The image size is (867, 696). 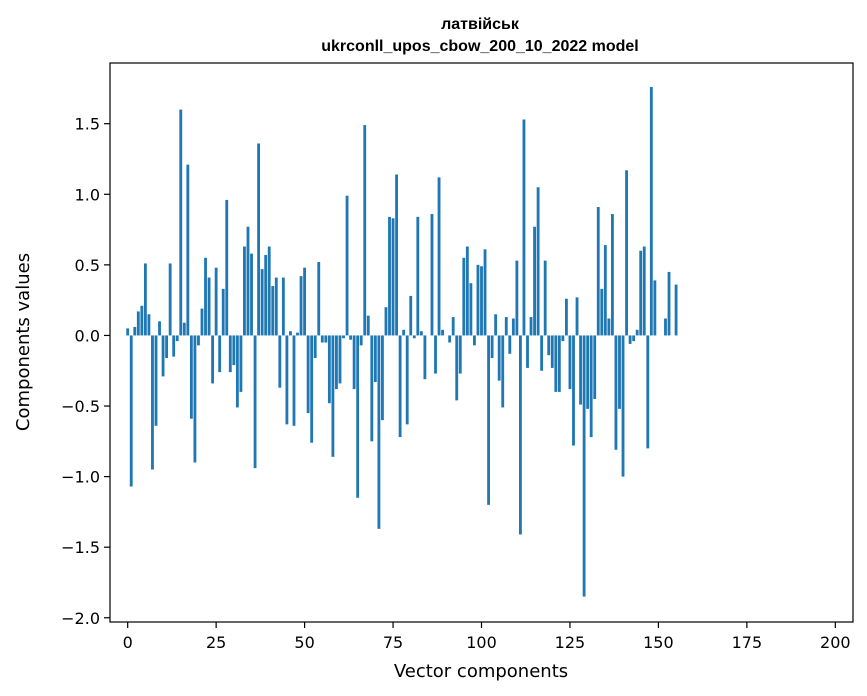 What do you see at coordinates (128, 642) in the screenshot?
I see `x-tick-label-0: 0` at bounding box center [128, 642].